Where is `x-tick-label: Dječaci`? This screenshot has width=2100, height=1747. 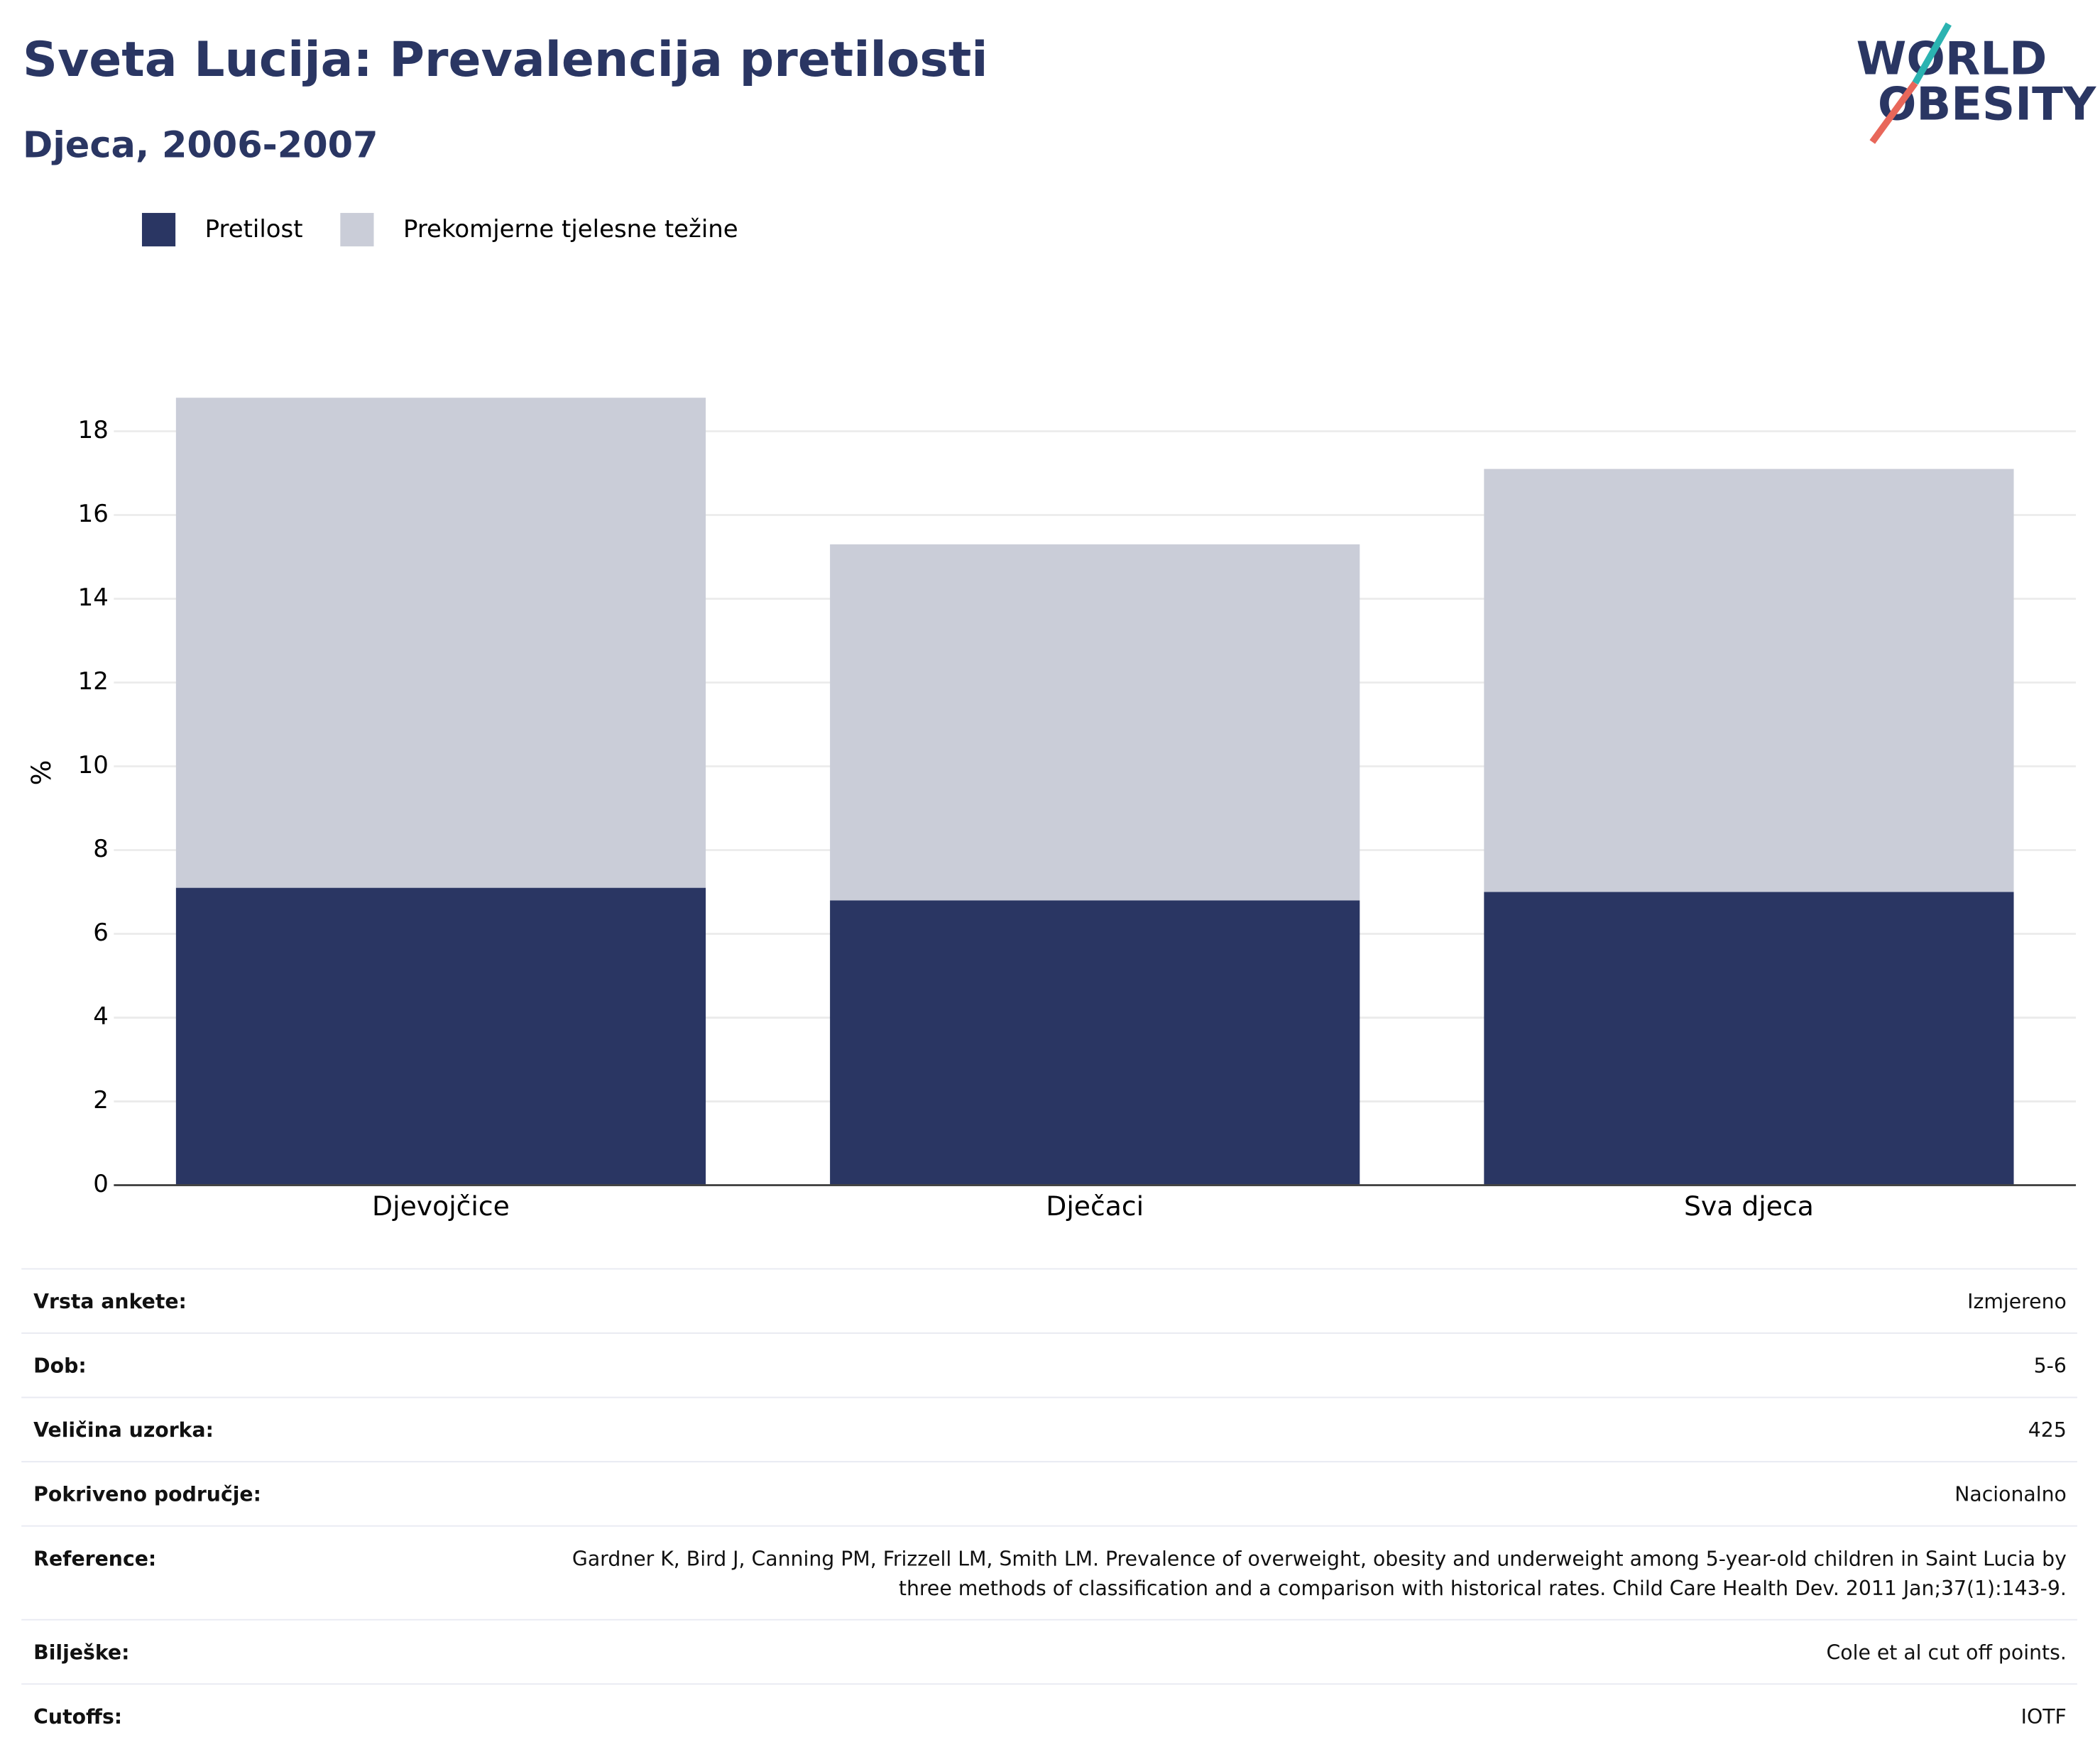
x-tick-label: Dječaci is located at coordinates (1095, 1206).